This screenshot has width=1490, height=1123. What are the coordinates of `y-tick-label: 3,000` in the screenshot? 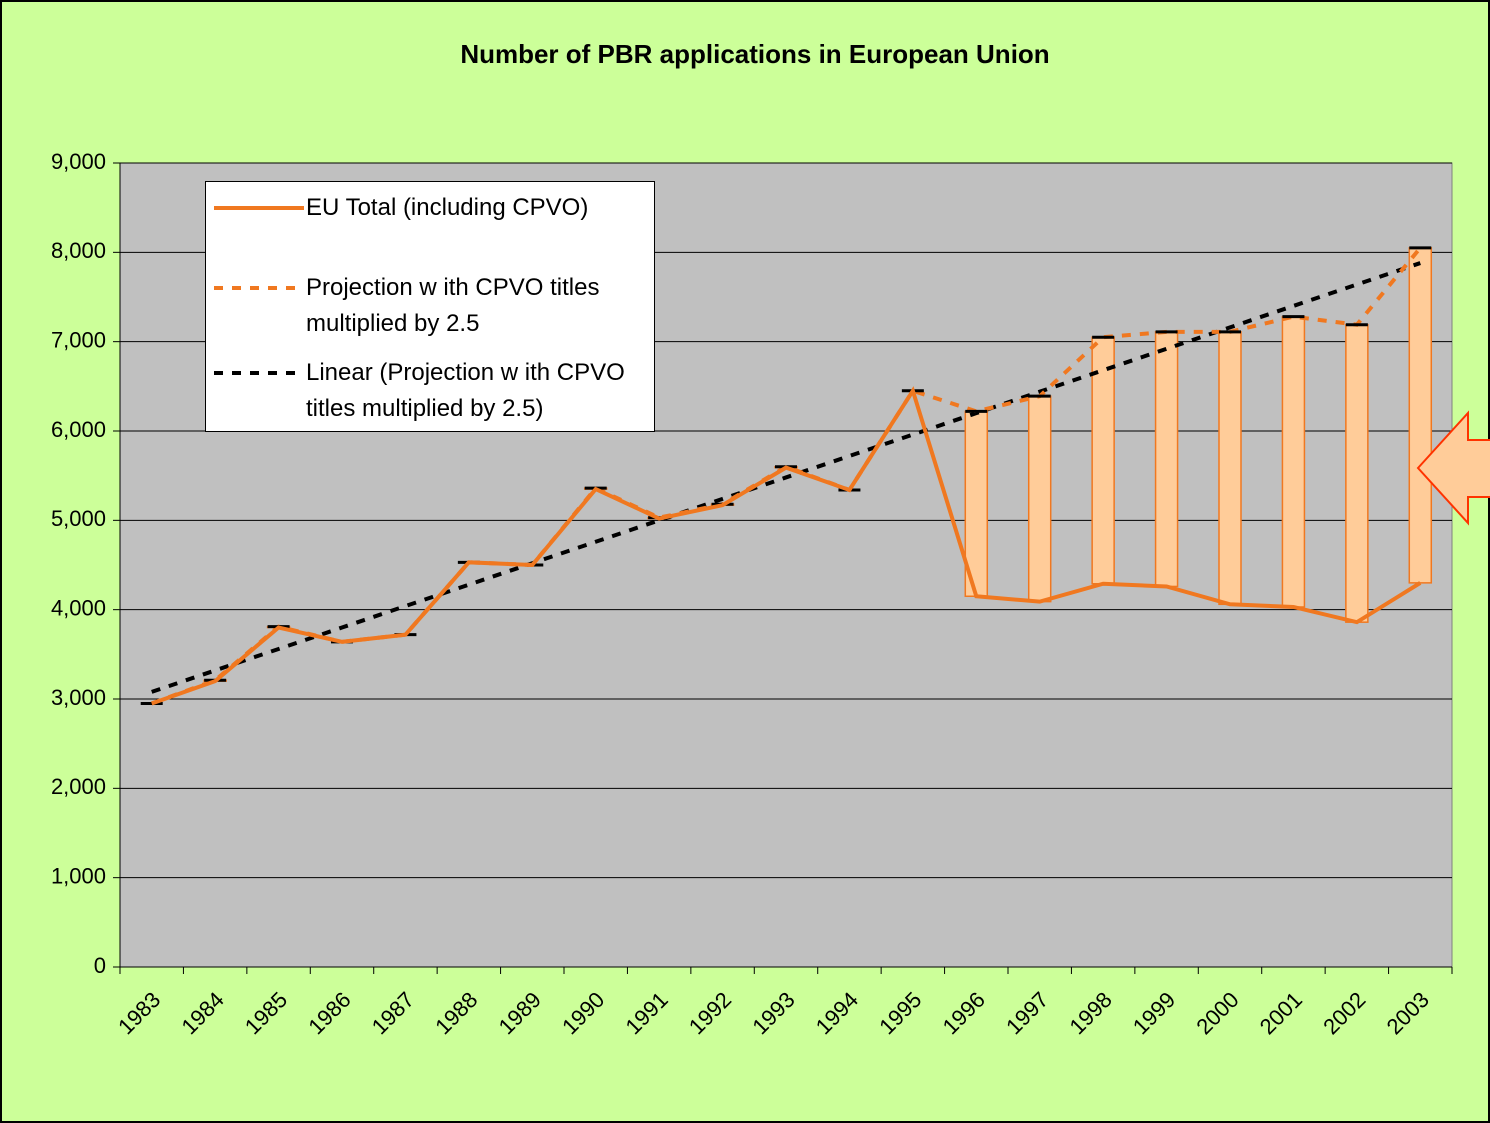 It's located at (78, 697).